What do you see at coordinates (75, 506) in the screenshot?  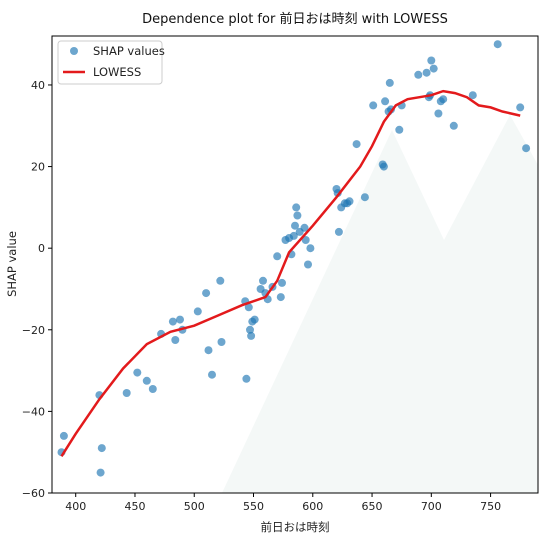 I see `x-tick-label: 400` at bounding box center [75, 506].